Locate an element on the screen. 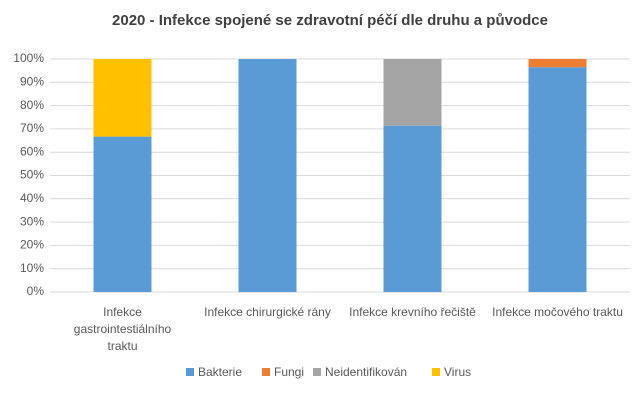  y-tick-label: 20% is located at coordinates (32, 245).